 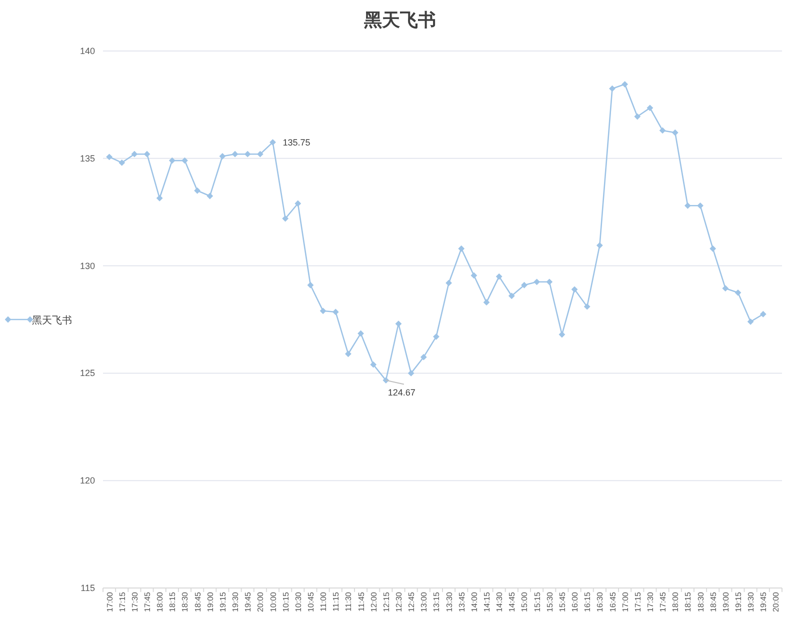 What do you see at coordinates (613, 601) in the screenshot?
I see `x-tick-label: 16:45` at bounding box center [613, 601].